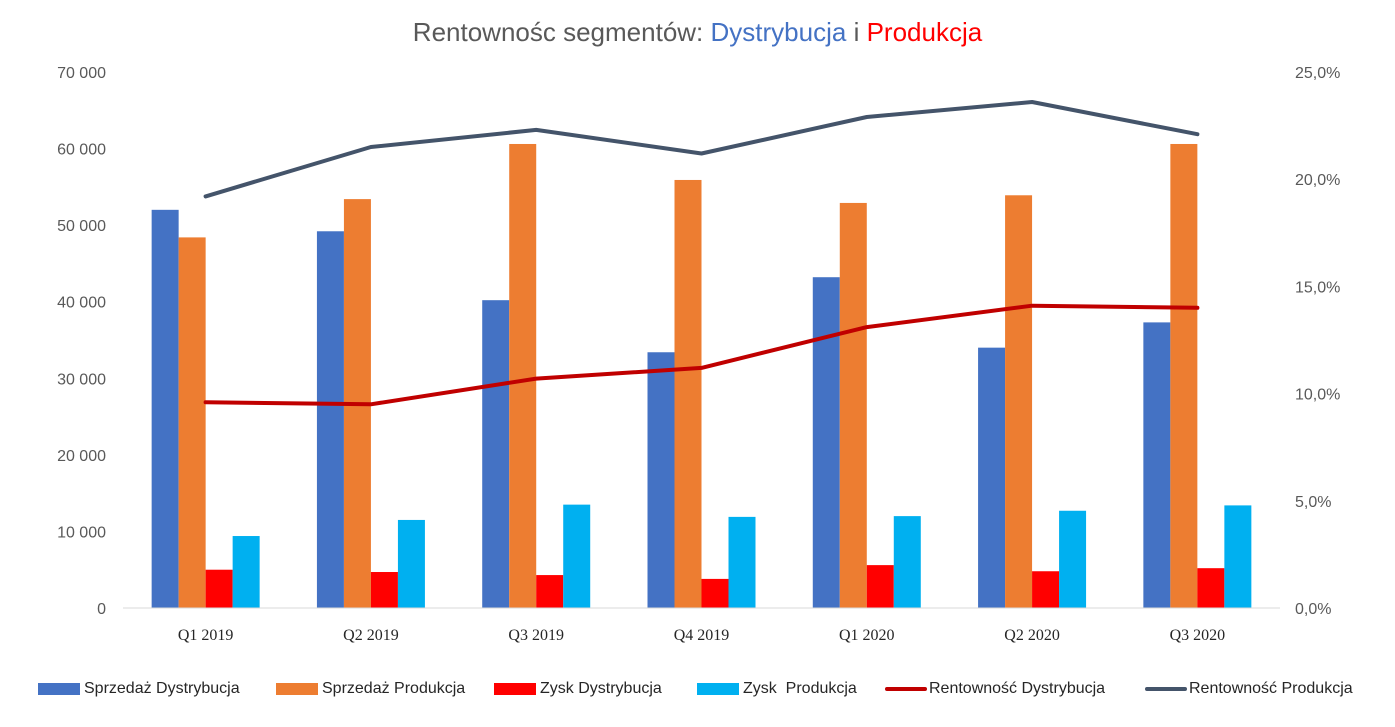 The width and height of the screenshot is (1395, 727). I want to click on x-tick-label: Q4 2019, so click(702, 635).